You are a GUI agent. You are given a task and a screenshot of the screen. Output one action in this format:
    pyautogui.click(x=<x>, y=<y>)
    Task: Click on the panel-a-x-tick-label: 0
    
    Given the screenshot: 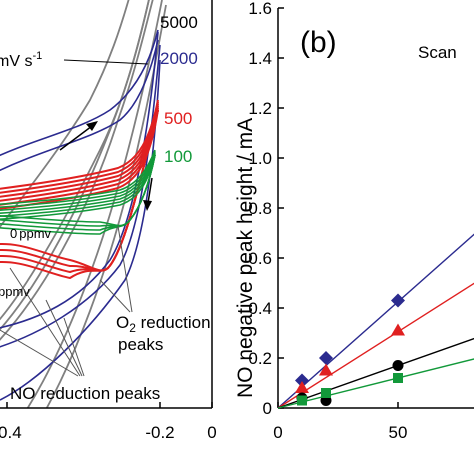 What is the action you would take?
    pyautogui.click(x=211, y=432)
    